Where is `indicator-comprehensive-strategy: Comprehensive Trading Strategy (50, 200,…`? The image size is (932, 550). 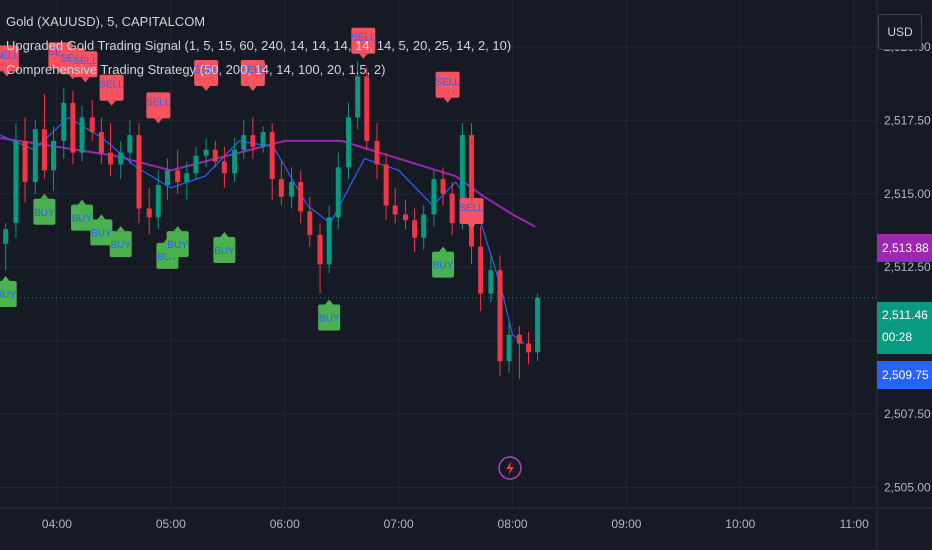
indicator-comprehensive-strategy: Comprehensive Trading Strategy (50, 200,… is located at coordinates (196, 69).